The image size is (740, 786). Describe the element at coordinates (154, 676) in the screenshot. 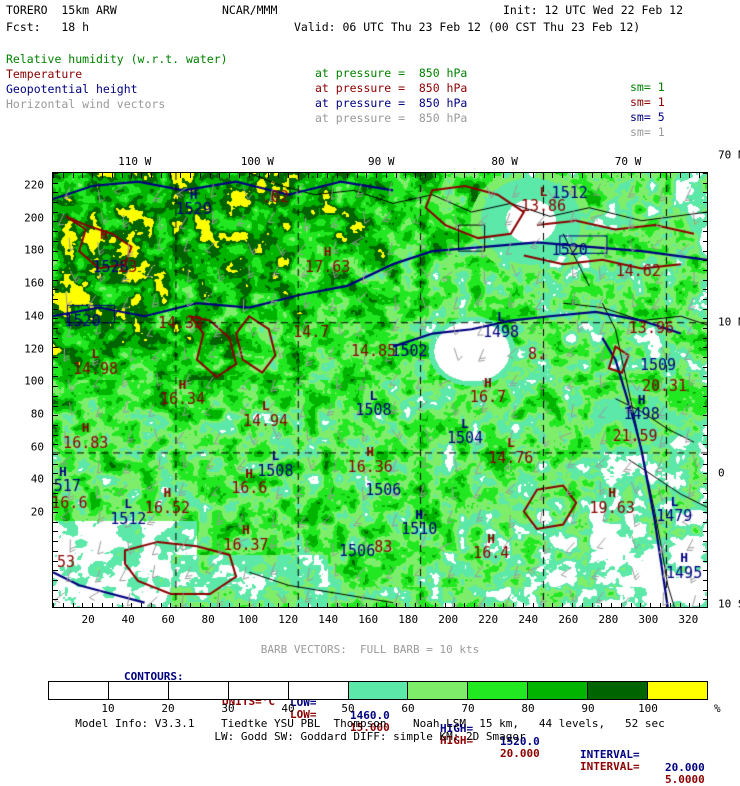

I see `contour-label-height: CONTOURS:` at that location.